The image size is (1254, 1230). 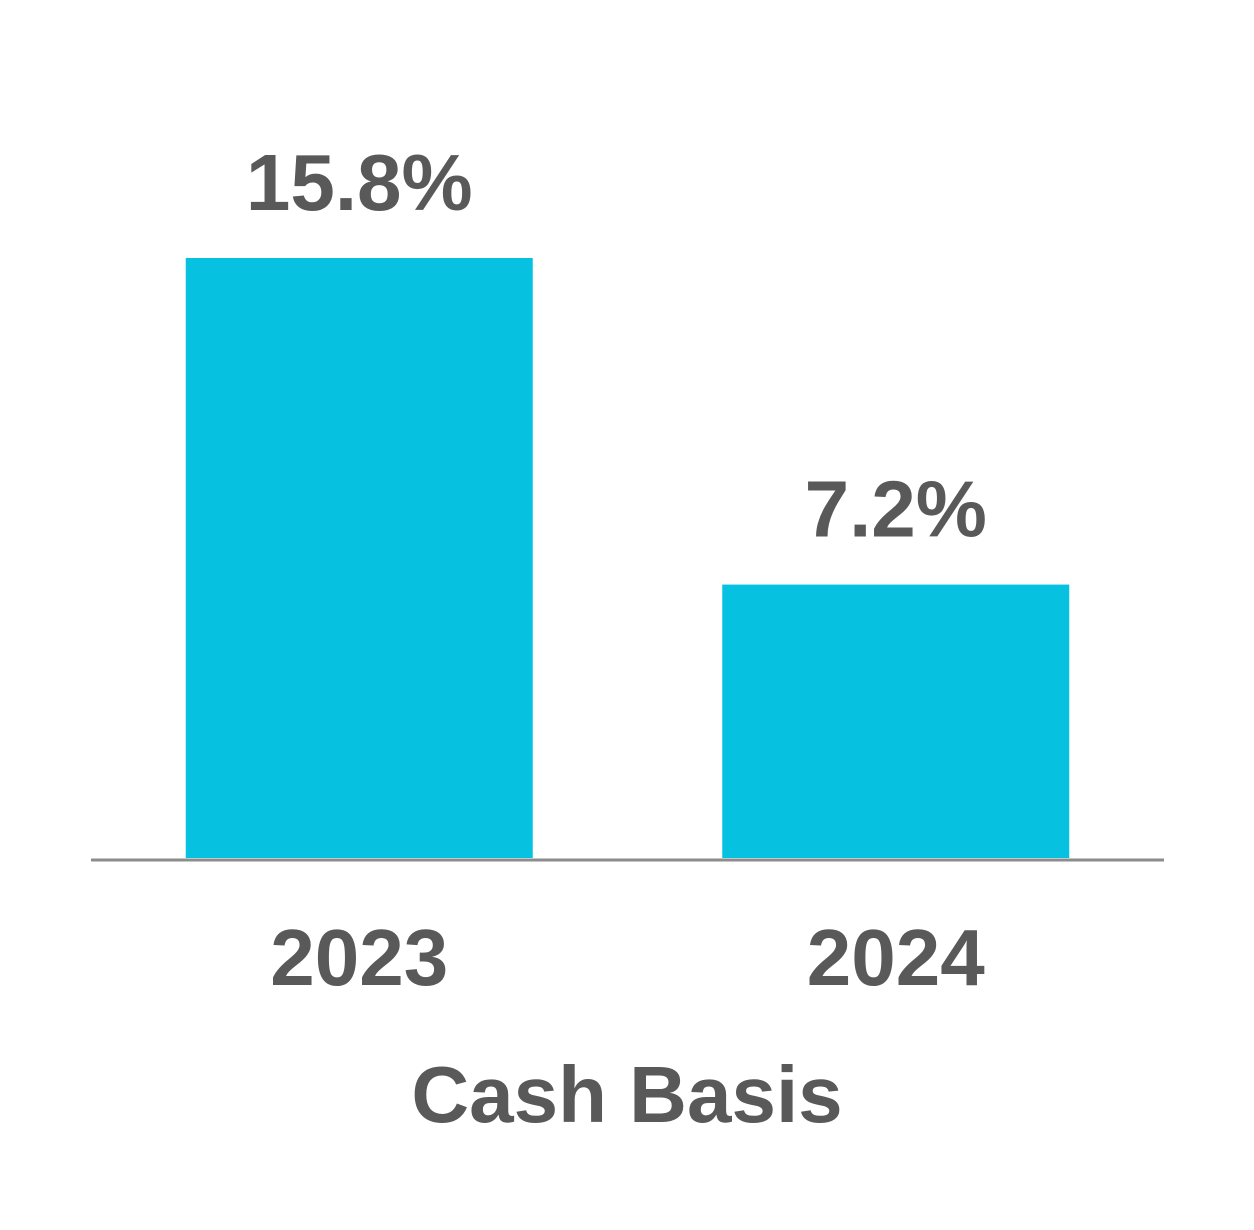 What do you see at coordinates (359, 182) in the screenshot?
I see `value-label: 15.8%` at bounding box center [359, 182].